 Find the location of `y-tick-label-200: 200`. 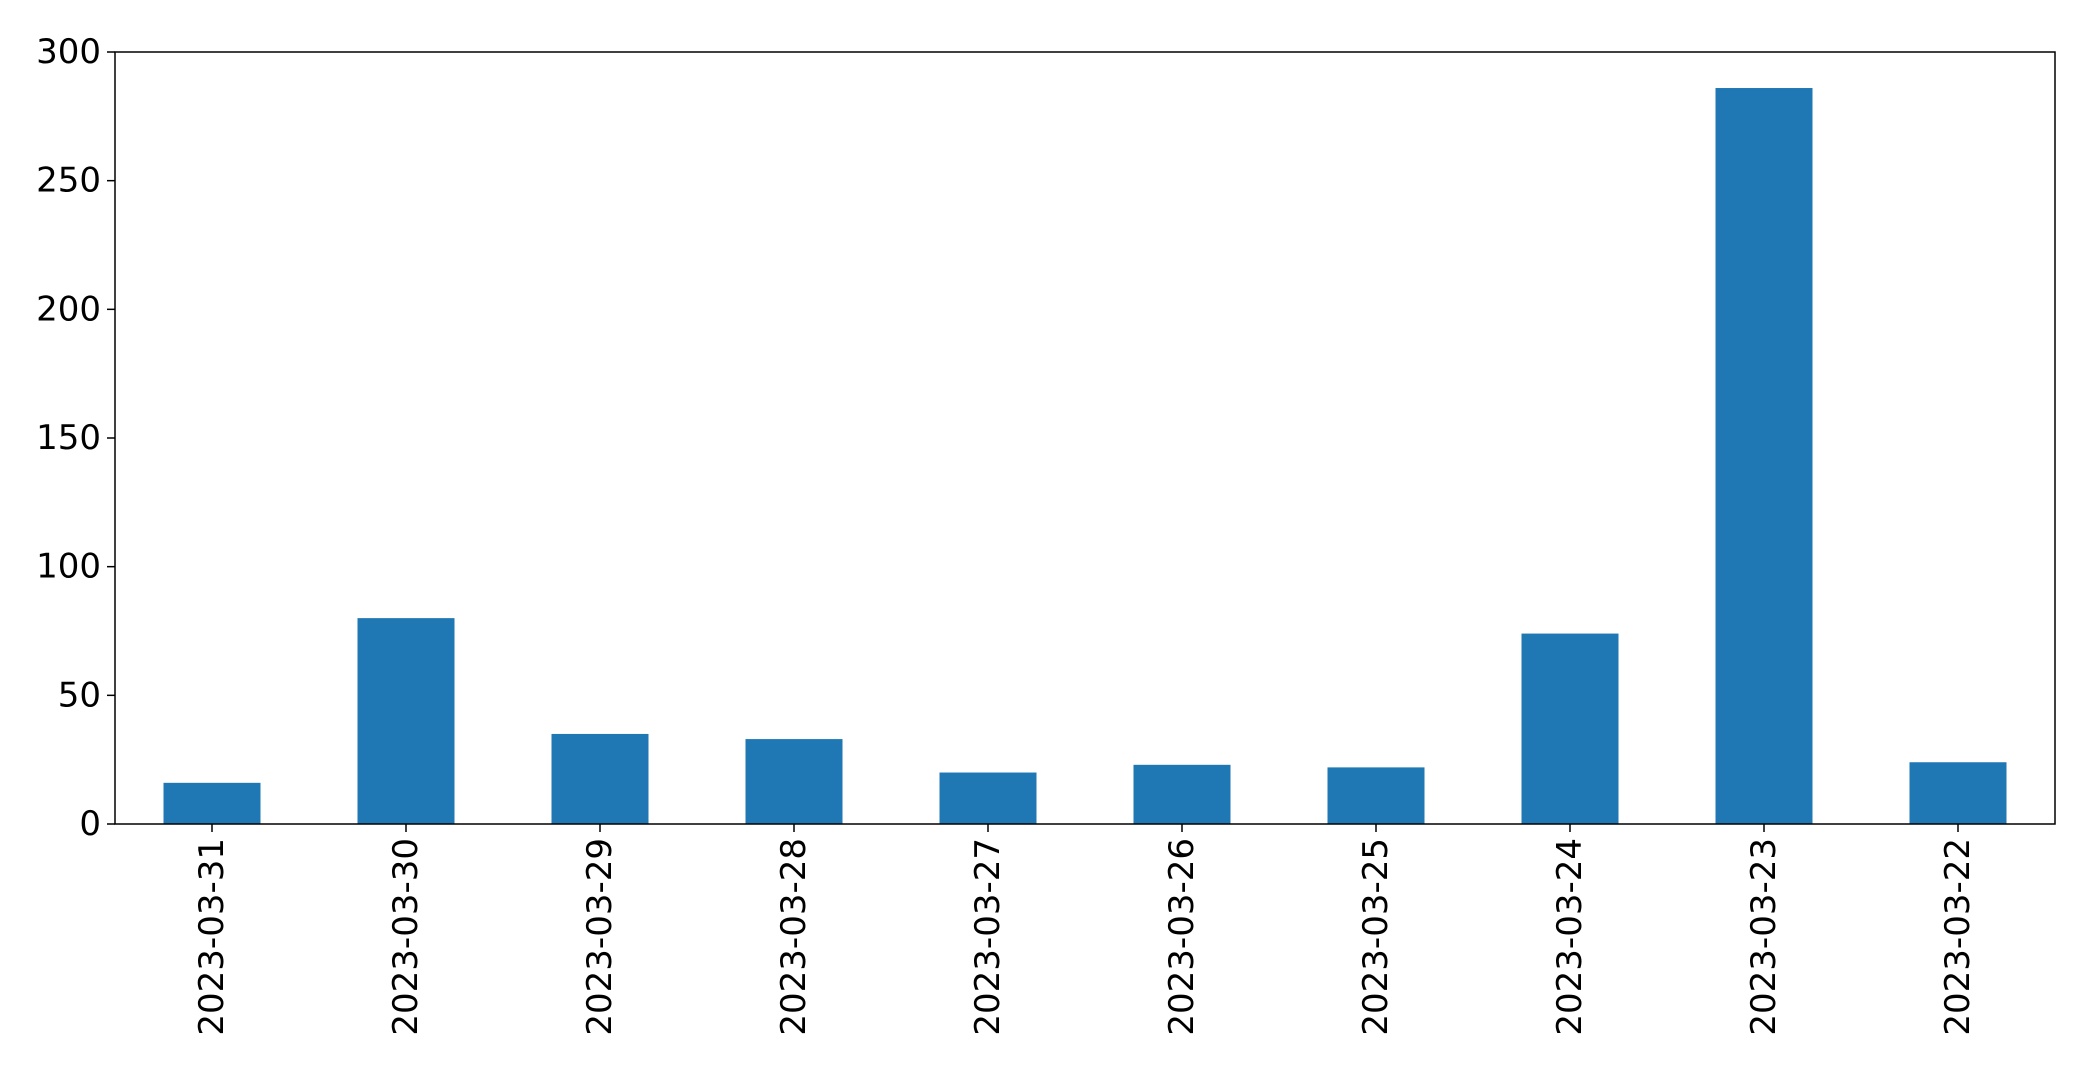

y-tick-label-200: 200 is located at coordinates (68, 309).